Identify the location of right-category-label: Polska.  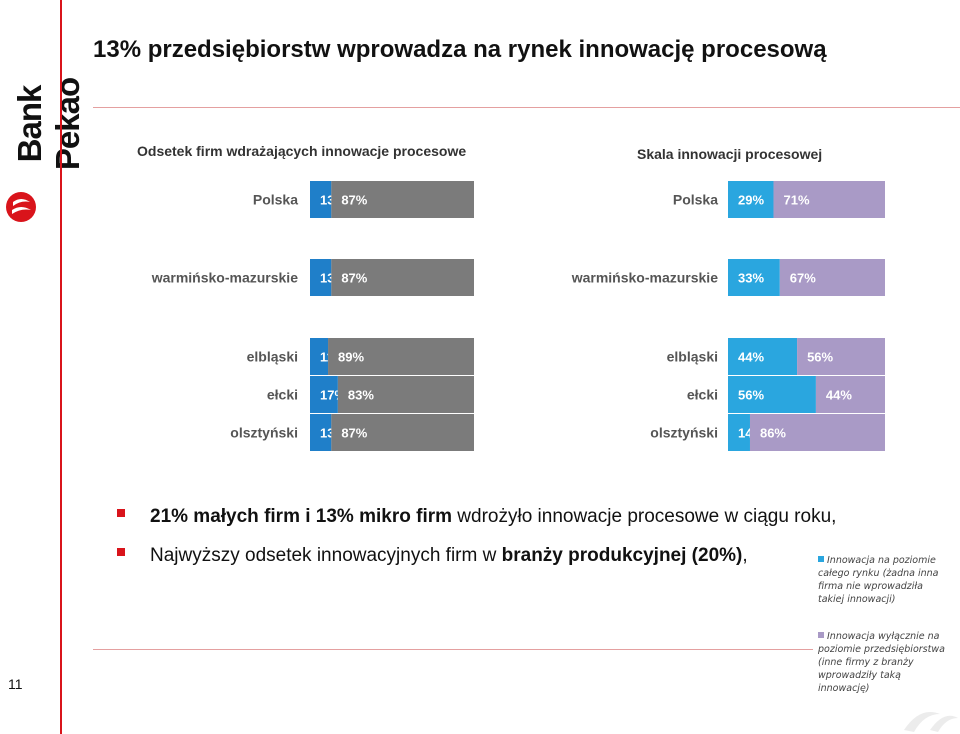
(695, 200).